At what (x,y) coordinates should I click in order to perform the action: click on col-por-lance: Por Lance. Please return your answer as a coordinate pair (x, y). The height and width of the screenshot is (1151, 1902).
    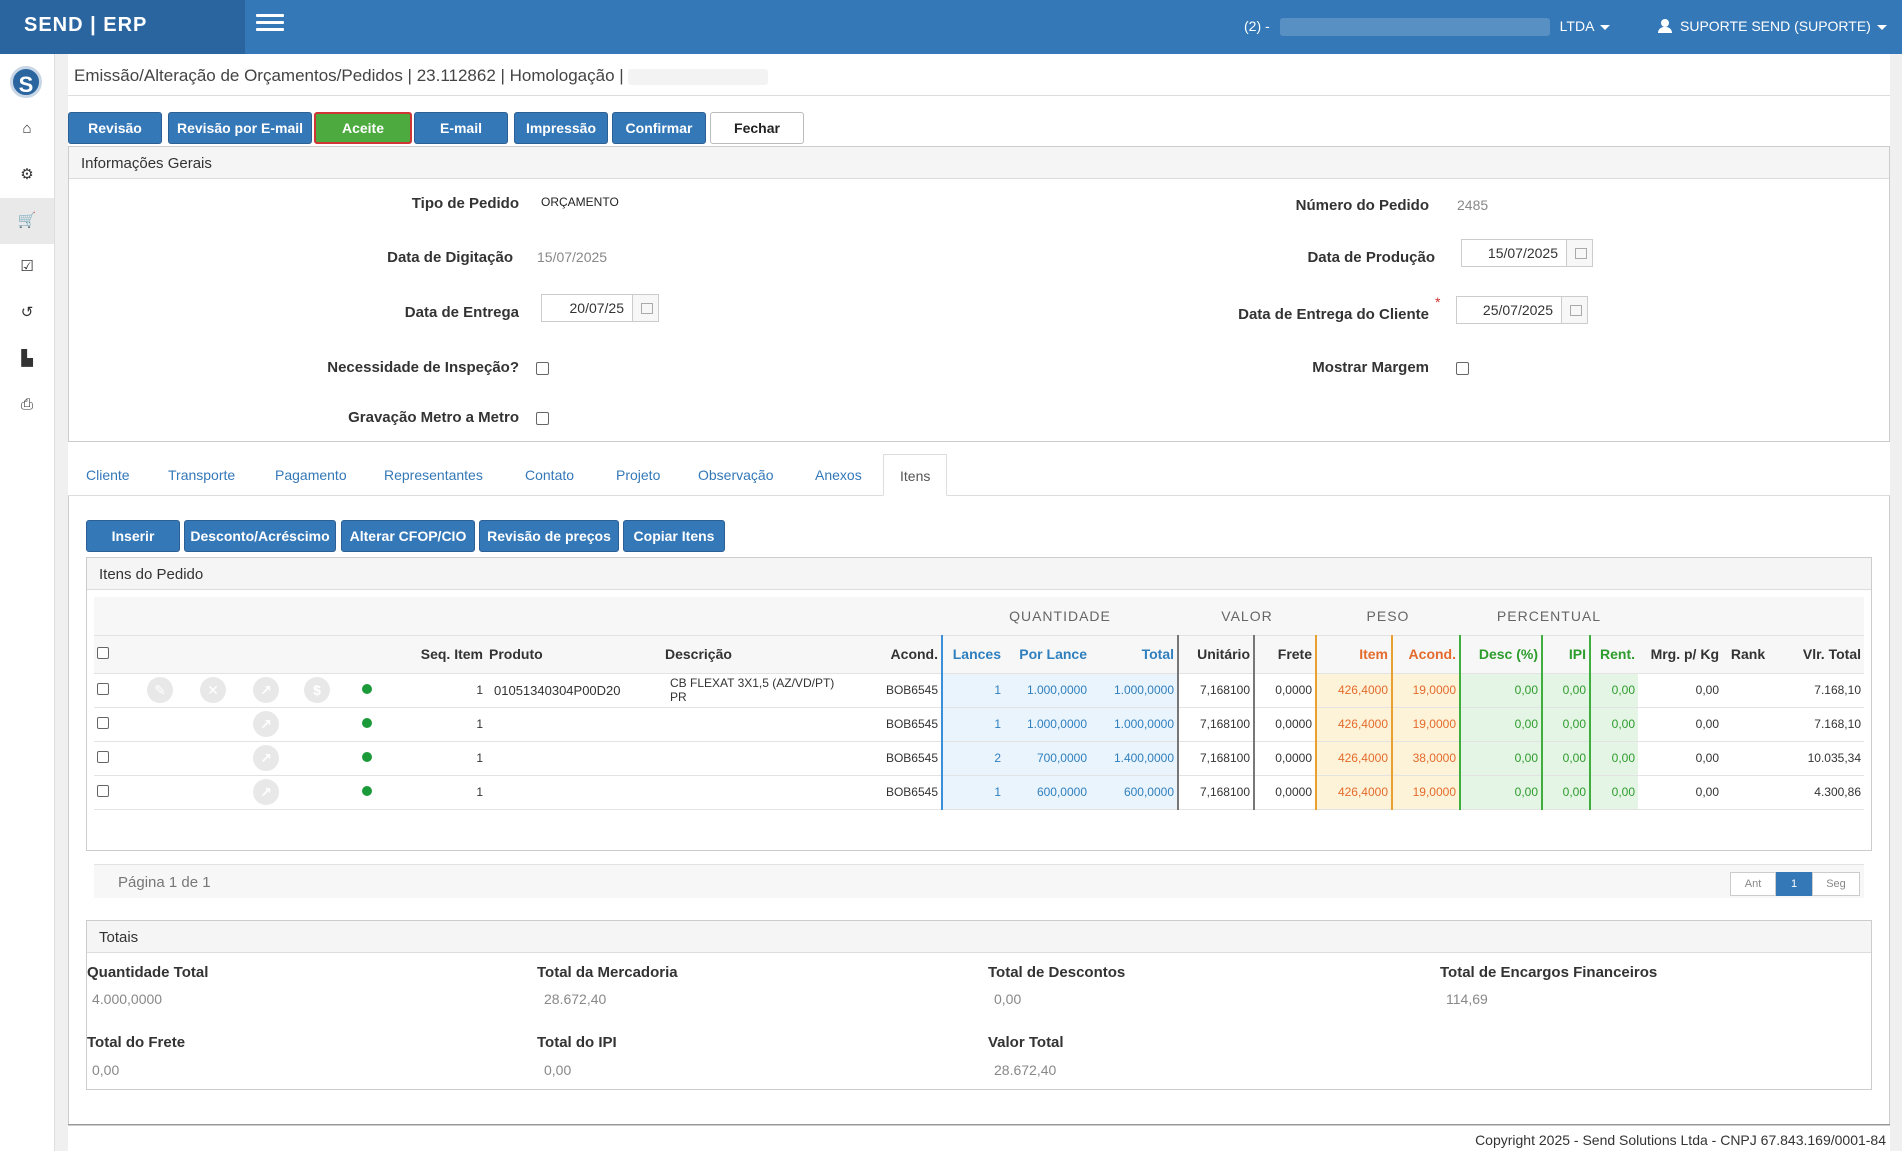
    Looking at the image, I should click on (1047, 654).